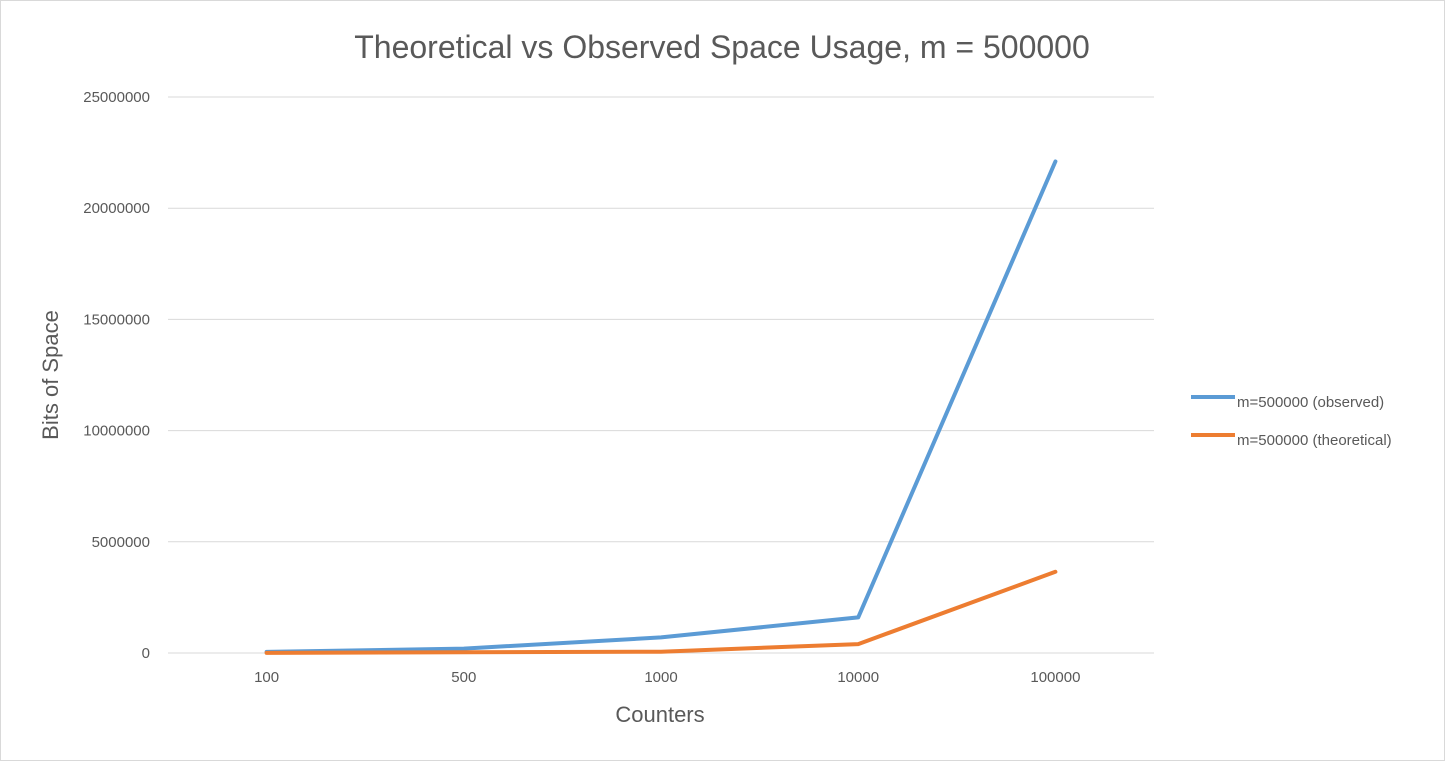 The width and height of the screenshot is (1445, 761). What do you see at coordinates (1314, 440) in the screenshot?
I see `legend-label: m=500000 (theoretical)` at bounding box center [1314, 440].